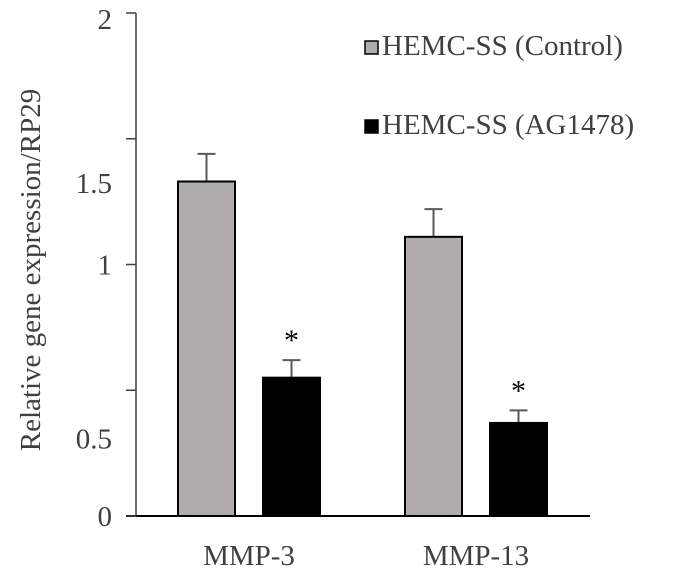  Describe the element at coordinates (476, 556) in the screenshot. I see `x-tick-label: MMP-13` at that location.